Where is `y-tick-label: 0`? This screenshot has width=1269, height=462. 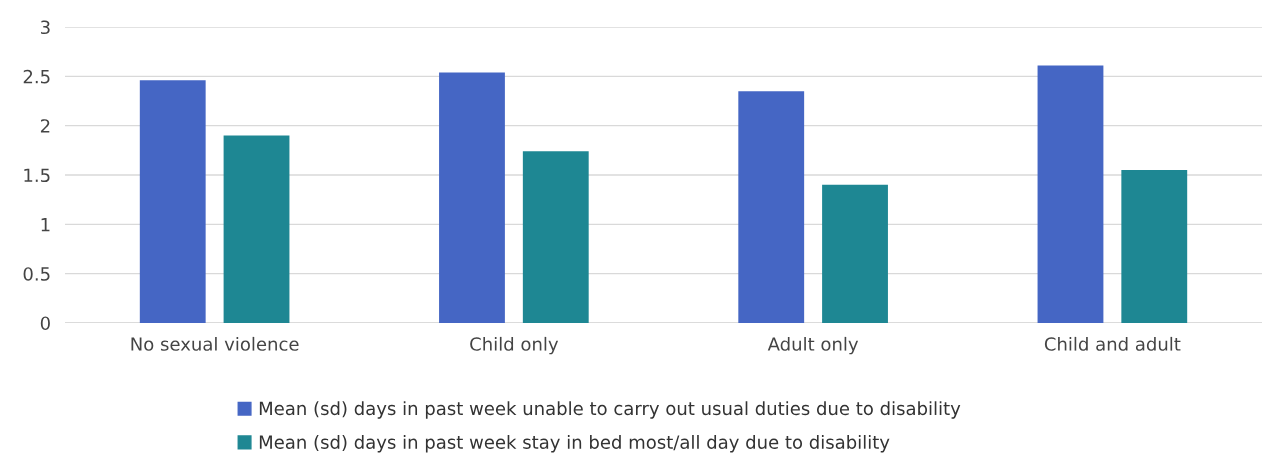 y-tick-label: 0 is located at coordinates (45, 323).